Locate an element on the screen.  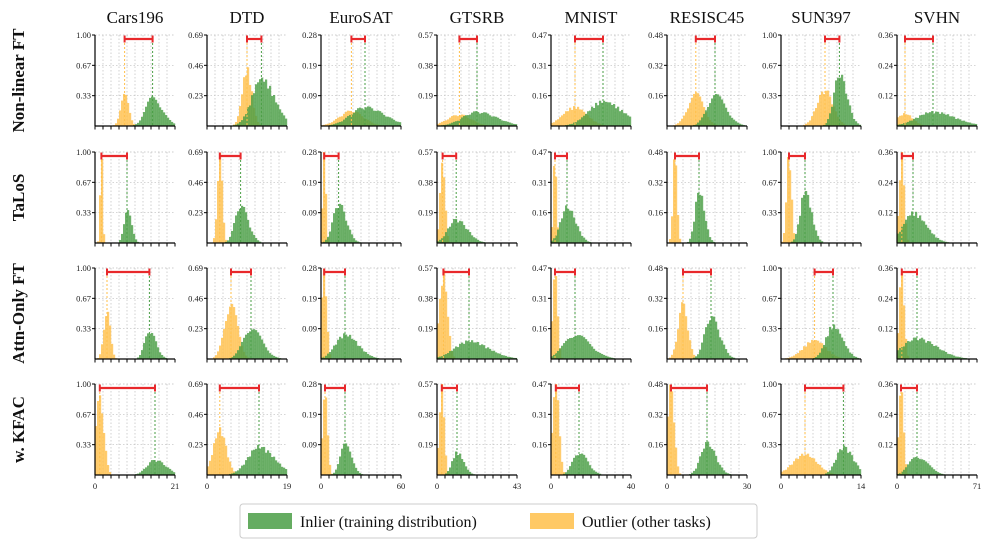
y-tick-label: 0.67 is located at coordinates (83, 298).